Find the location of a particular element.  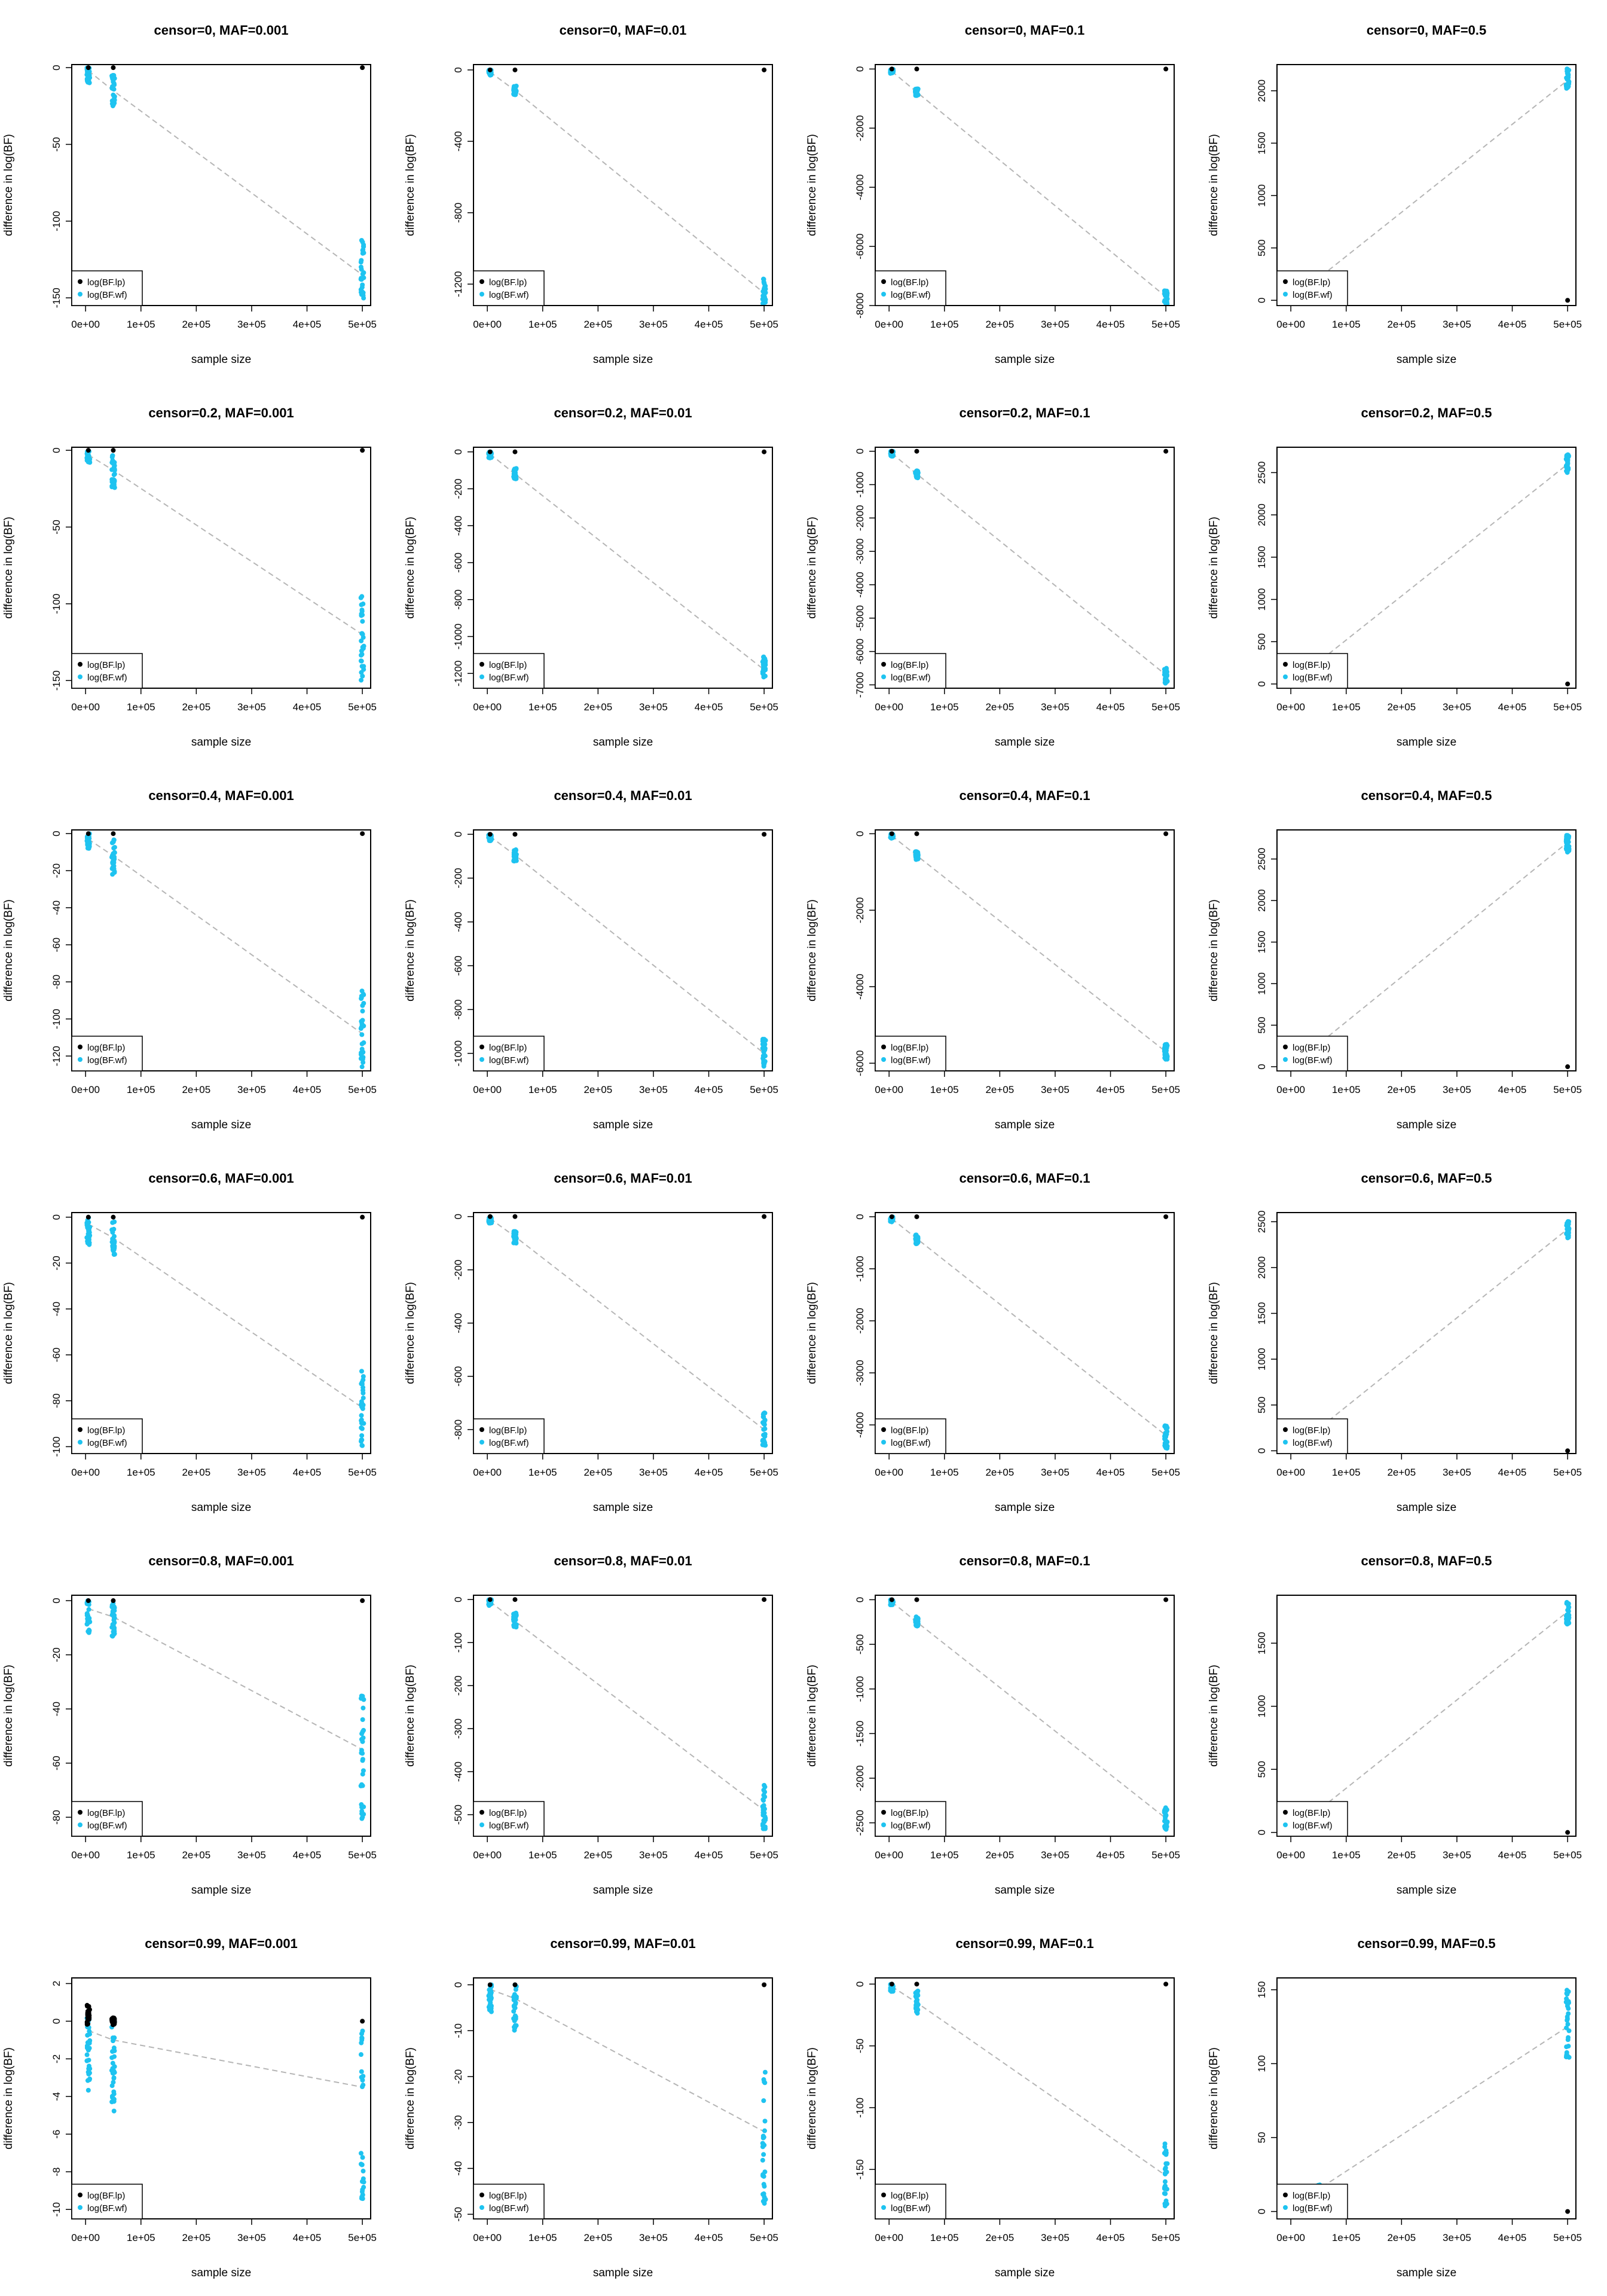

y-tick-label: -400 is located at coordinates (458, 1323).